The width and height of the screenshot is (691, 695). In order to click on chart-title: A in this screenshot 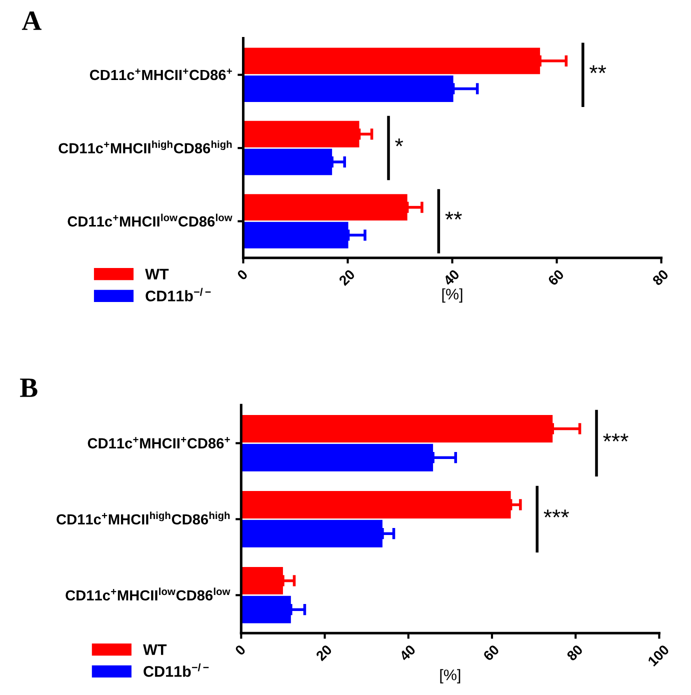, I will do `click(32, 21)`.